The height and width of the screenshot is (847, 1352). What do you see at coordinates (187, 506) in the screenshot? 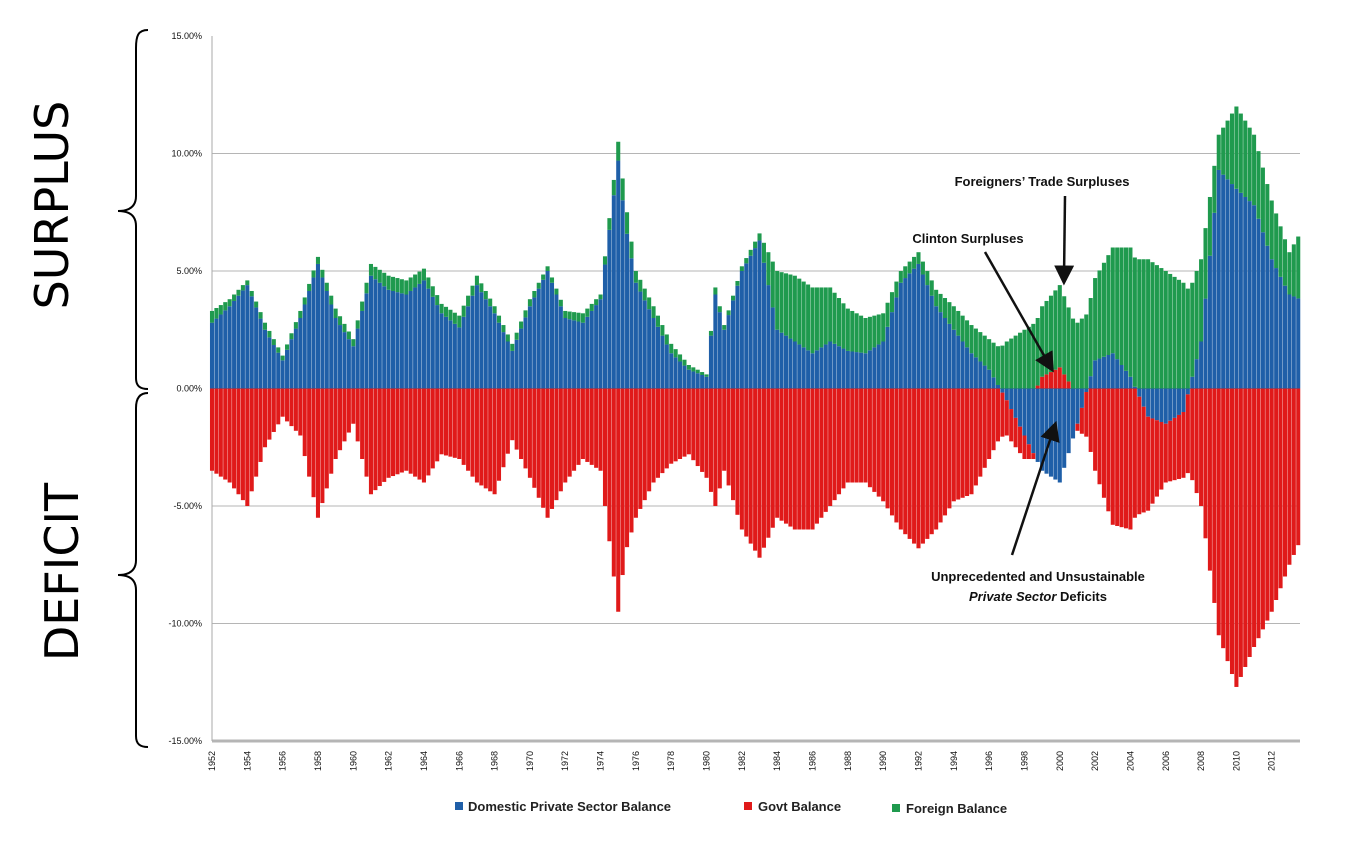
I see `y-tick-label: -5.00%` at bounding box center [187, 506].